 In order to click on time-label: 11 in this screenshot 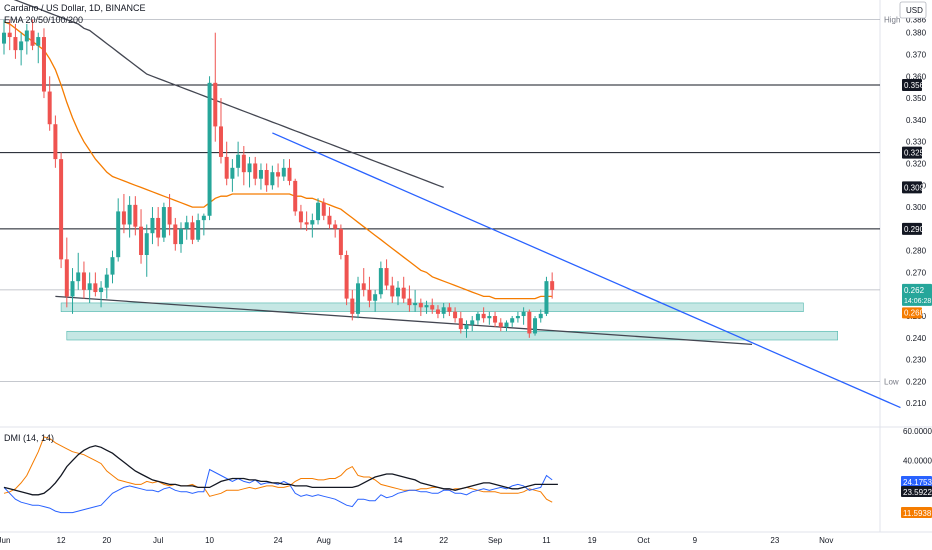, I will do `click(546, 540)`.